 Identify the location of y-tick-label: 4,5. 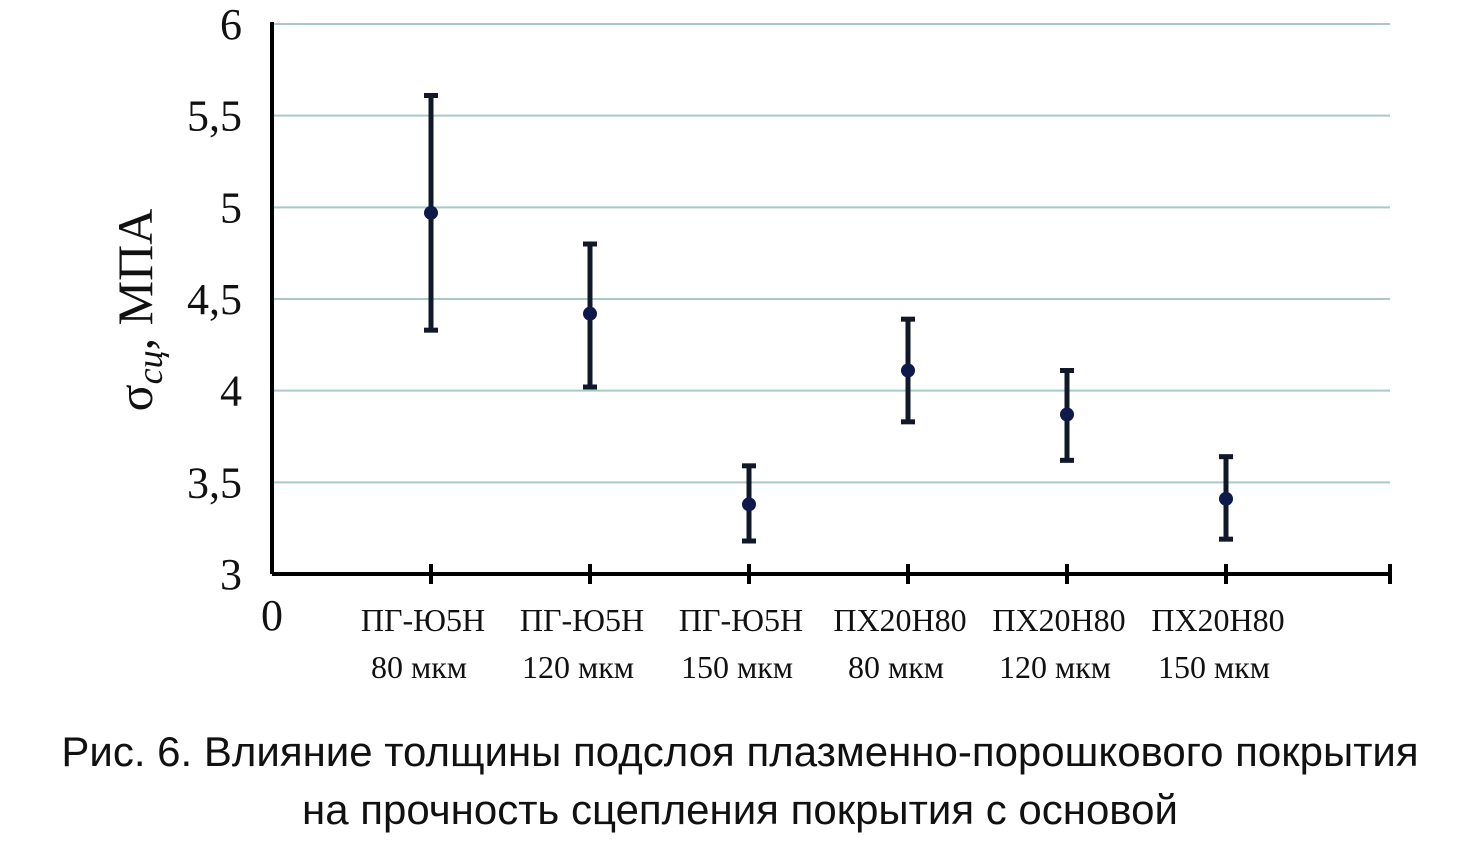
(214, 299).